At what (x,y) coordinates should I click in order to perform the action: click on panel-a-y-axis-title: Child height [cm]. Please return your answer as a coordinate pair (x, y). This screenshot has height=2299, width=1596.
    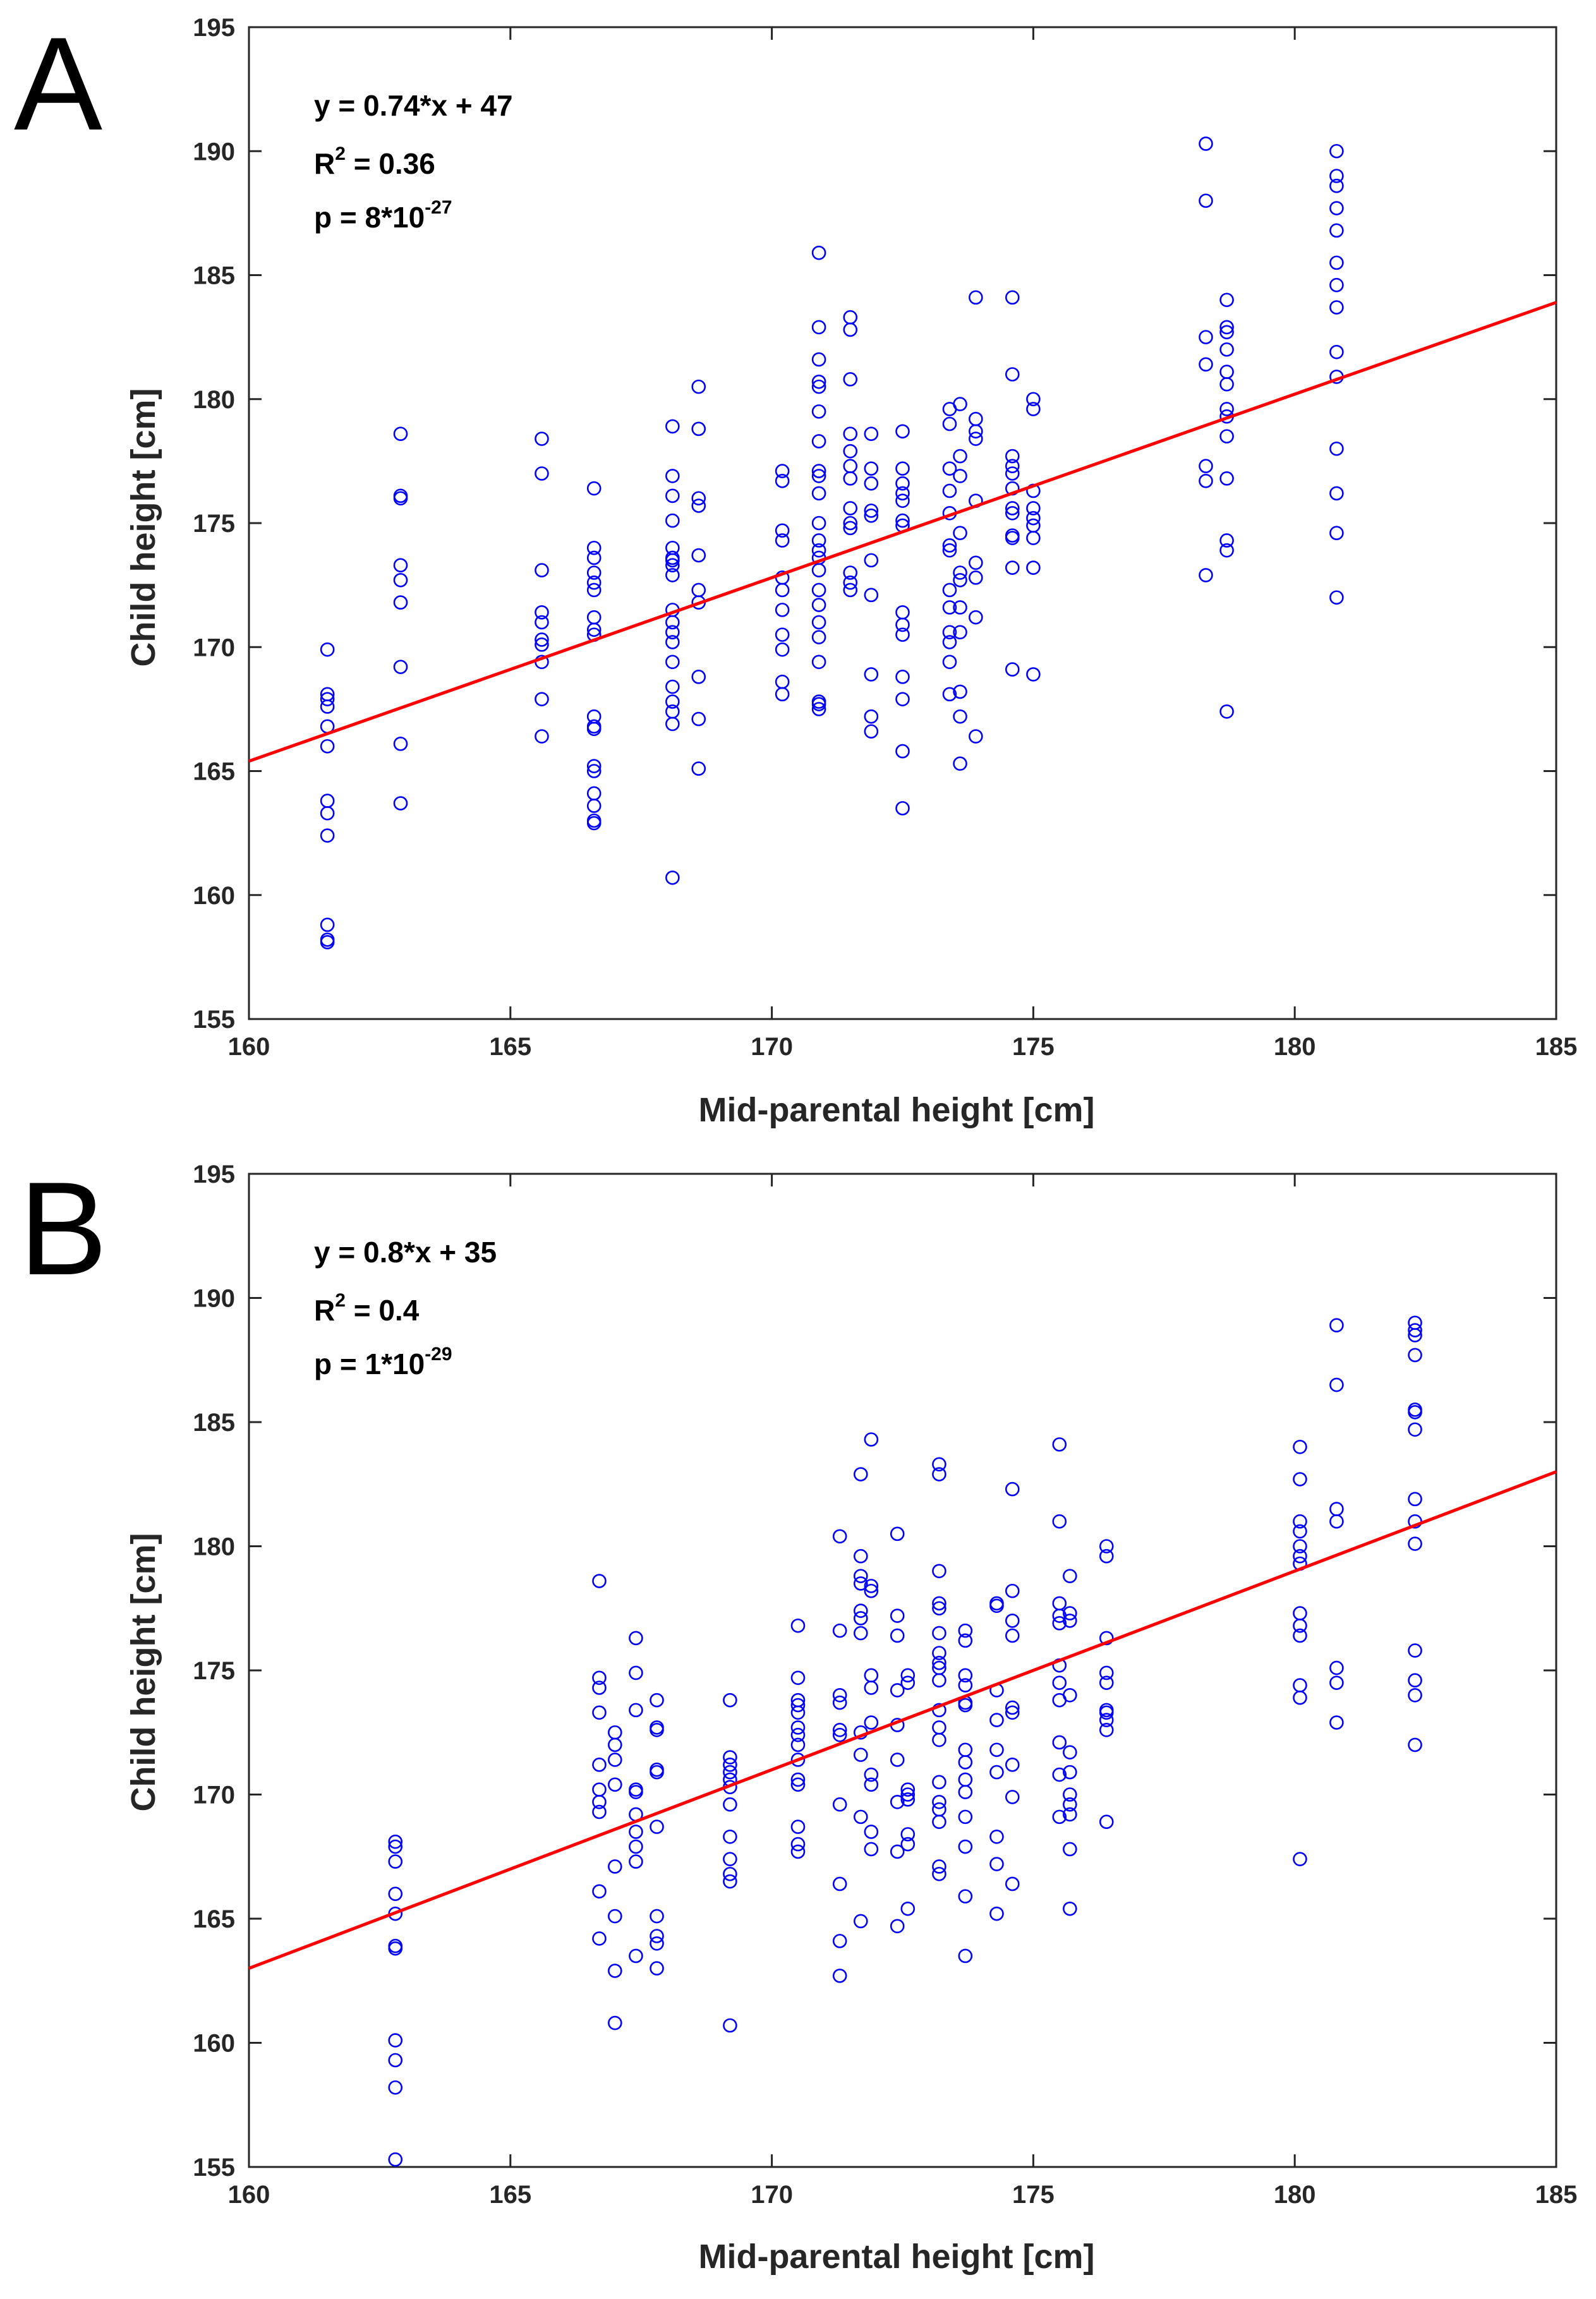
    Looking at the image, I should click on (143, 528).